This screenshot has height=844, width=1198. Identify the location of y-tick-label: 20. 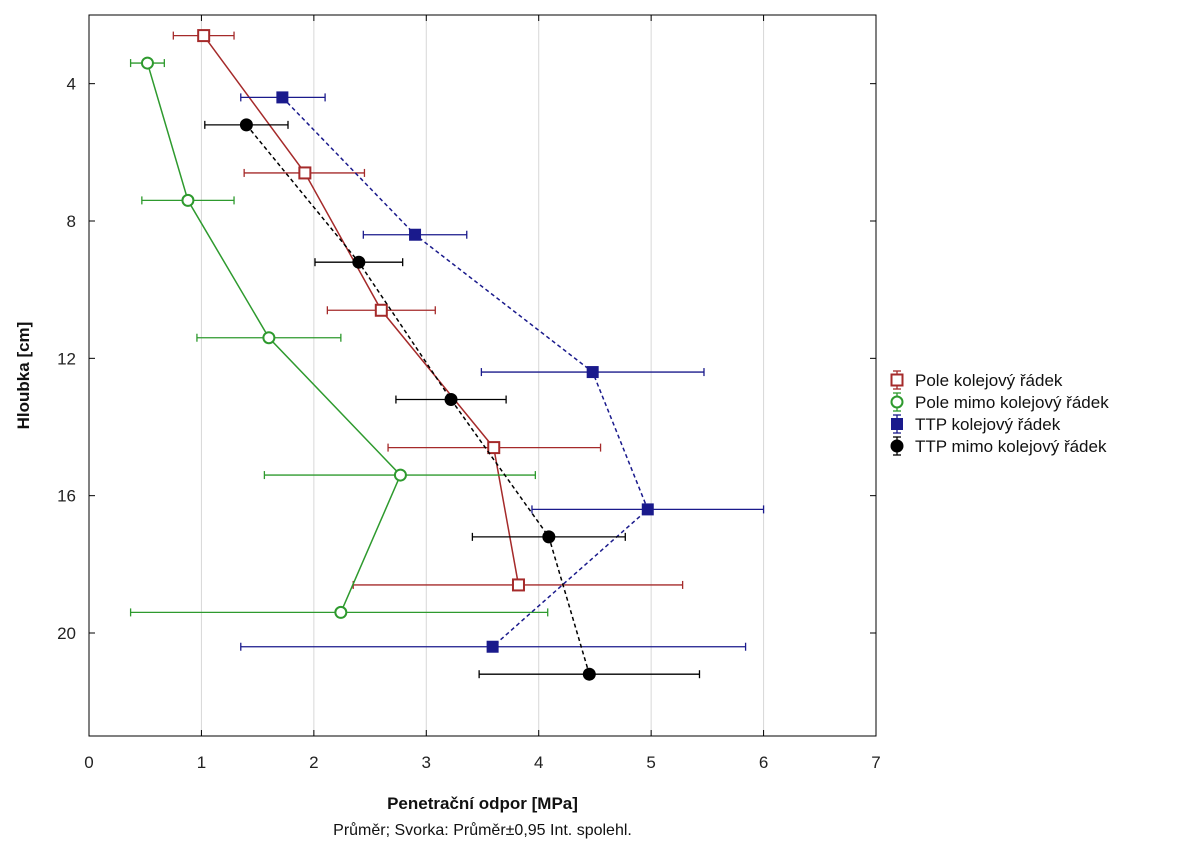
(66, 633).